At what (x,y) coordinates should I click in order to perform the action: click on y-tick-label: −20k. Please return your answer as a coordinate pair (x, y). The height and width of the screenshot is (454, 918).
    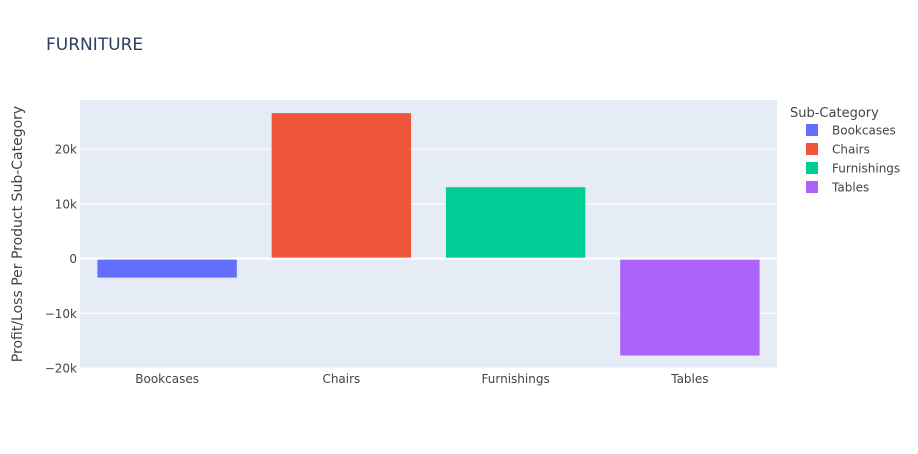
    Looking at the image, I should click on (61, 369).